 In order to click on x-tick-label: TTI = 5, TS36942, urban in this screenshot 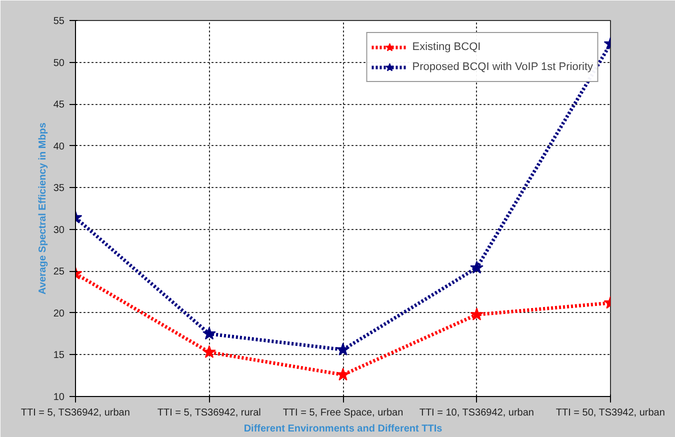, I will do `click(75, 413)`.